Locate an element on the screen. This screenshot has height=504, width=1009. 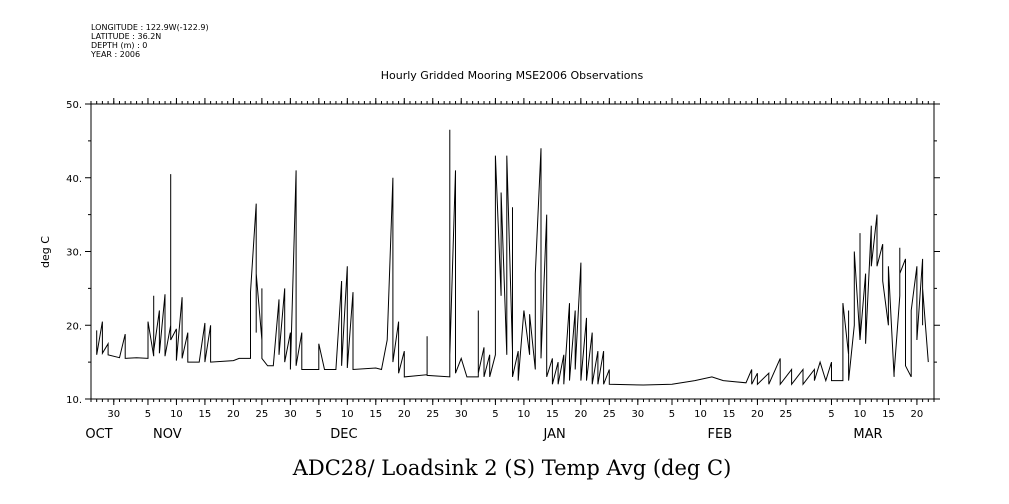
month-label: MAR is located at coordinates (867, 434).